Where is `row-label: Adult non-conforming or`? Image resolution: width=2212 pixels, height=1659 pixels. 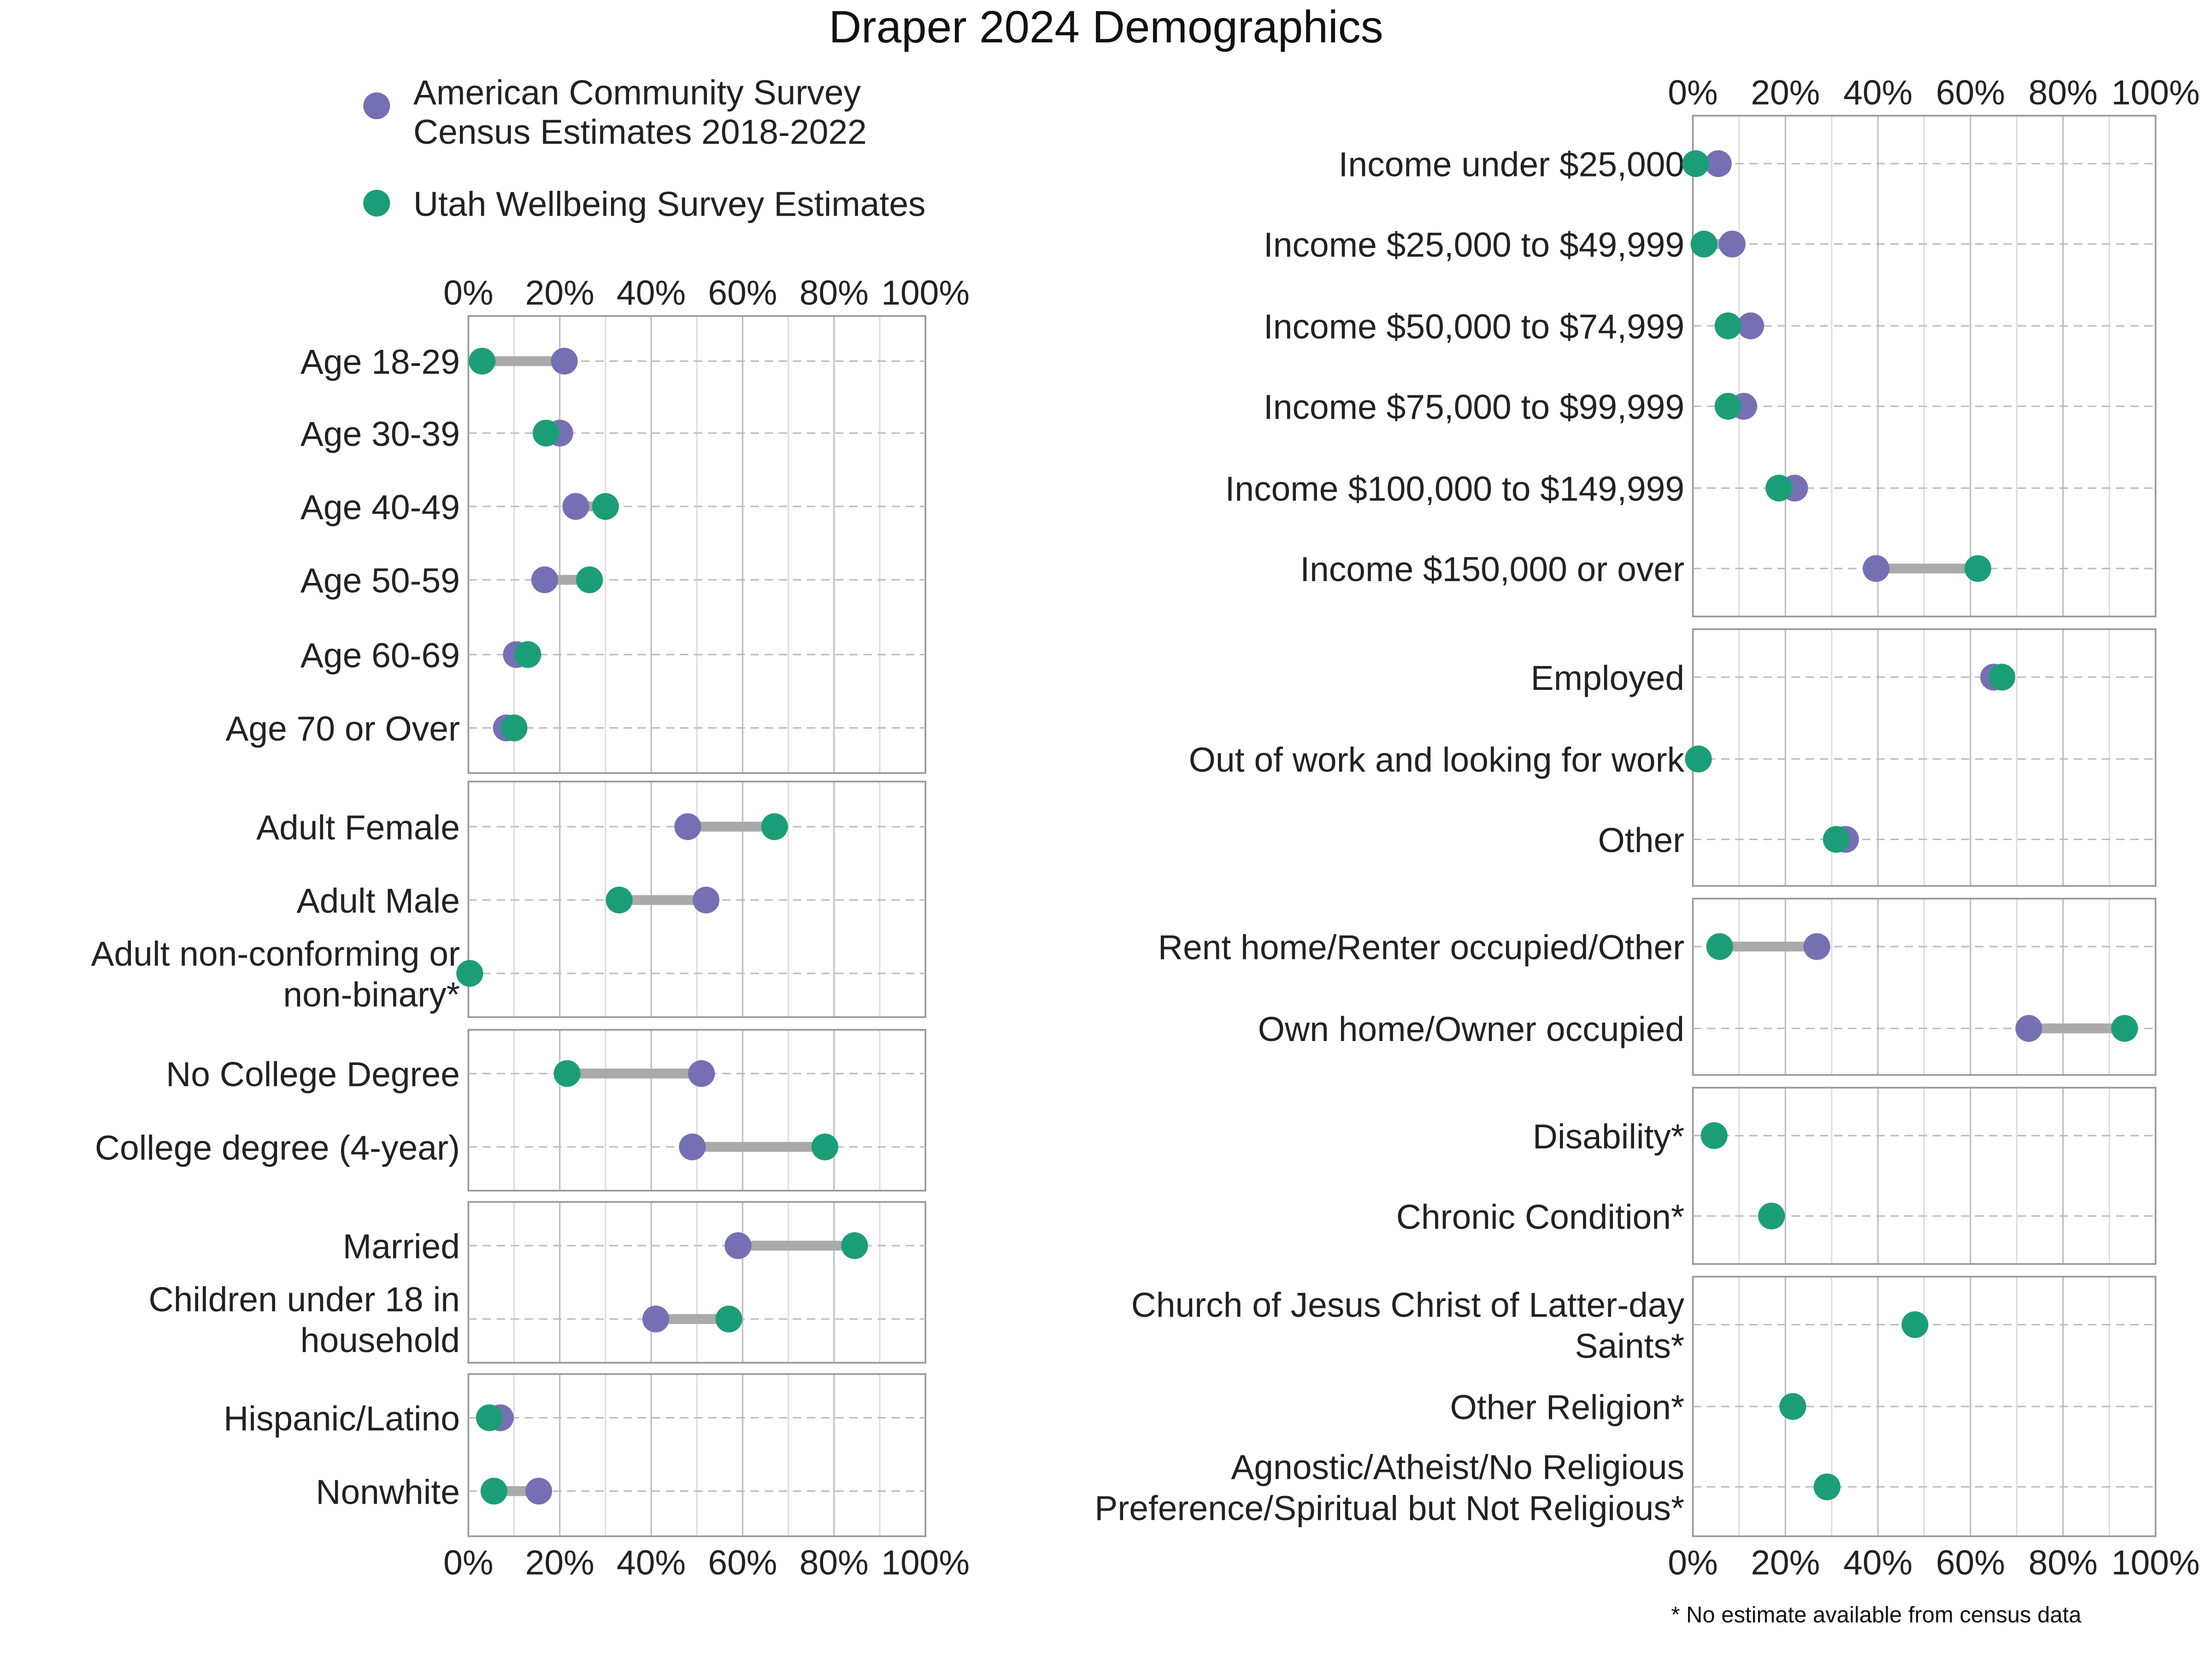
row-label: Adult non-conforming or is located at coordinates (275, 953).